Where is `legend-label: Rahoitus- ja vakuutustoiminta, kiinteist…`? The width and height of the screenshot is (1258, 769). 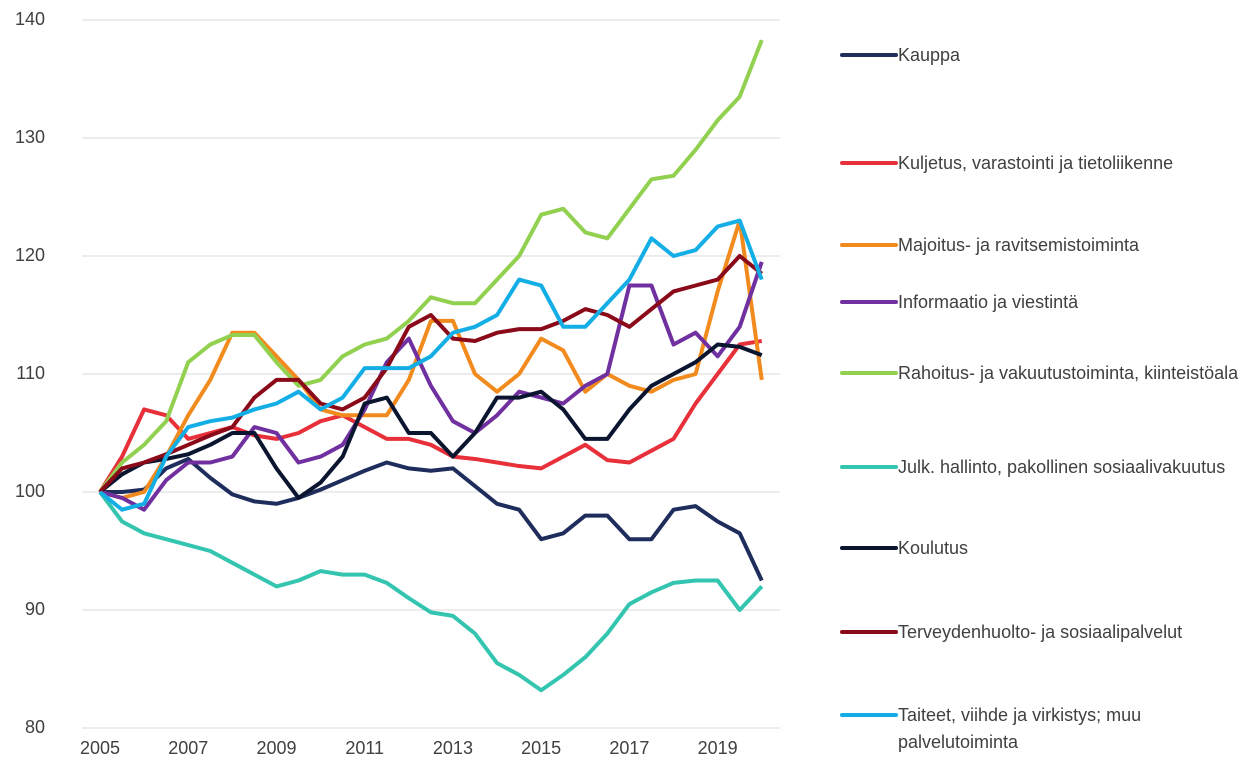 legend-label: Rahoitus- ja vakuutustoiminta, kiinteist… is located at coordinates (1068, 373).